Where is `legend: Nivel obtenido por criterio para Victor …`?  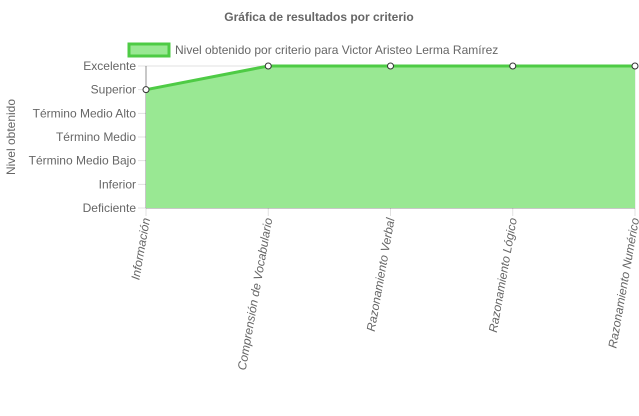 legend: Nivel obtenido por criterio para Victor … is located at coordinates (312, 50).